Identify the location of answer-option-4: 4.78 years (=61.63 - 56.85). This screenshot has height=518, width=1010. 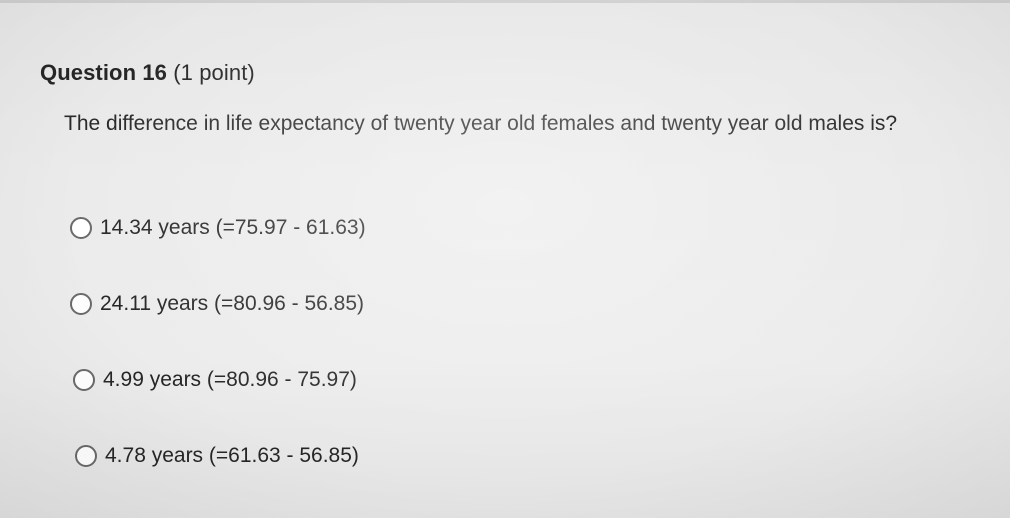
(217, 456).